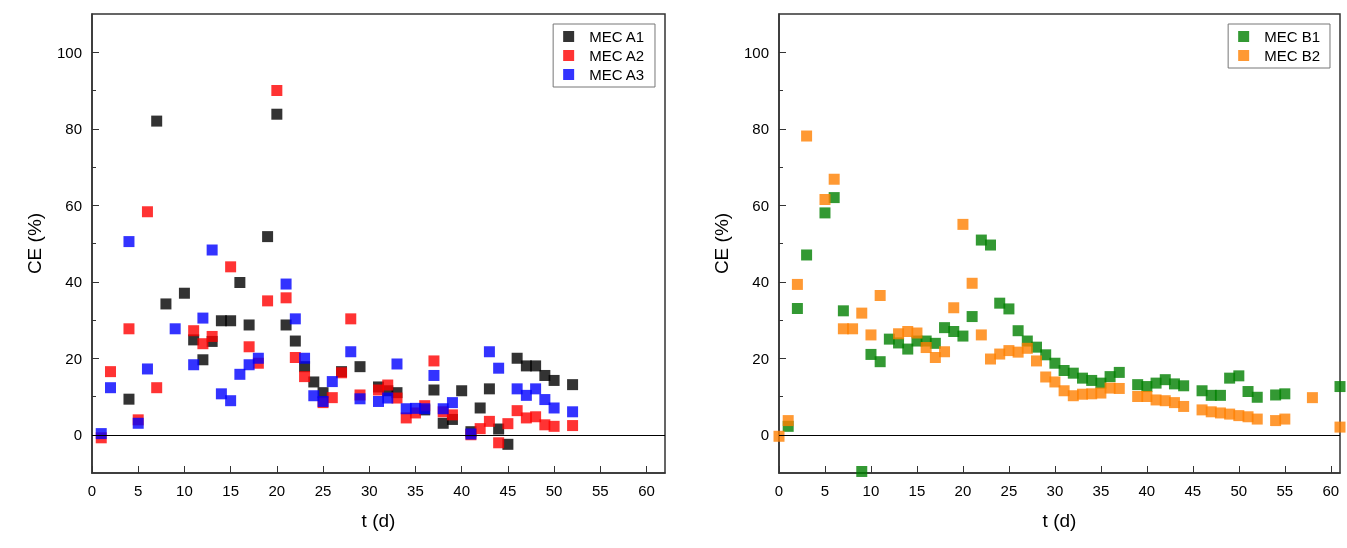  Describe the element at coordinates (1292, 55) in the screenshot. I see `legend-label: MEC B2` at that location.